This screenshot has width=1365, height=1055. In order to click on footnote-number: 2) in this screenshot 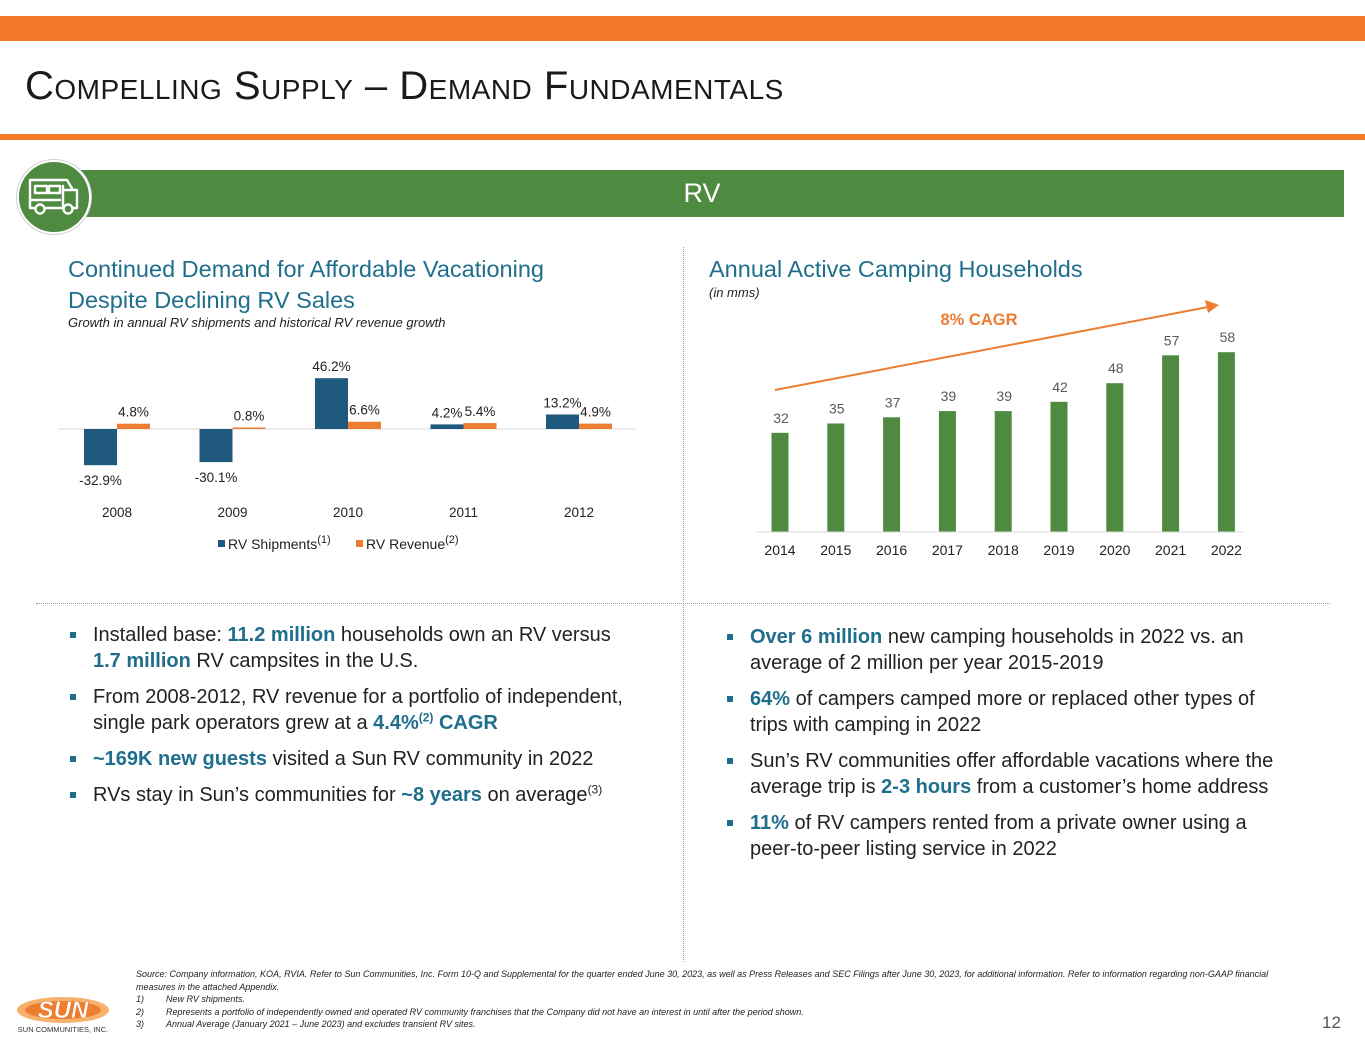, I will do `click(140, 1011)`.